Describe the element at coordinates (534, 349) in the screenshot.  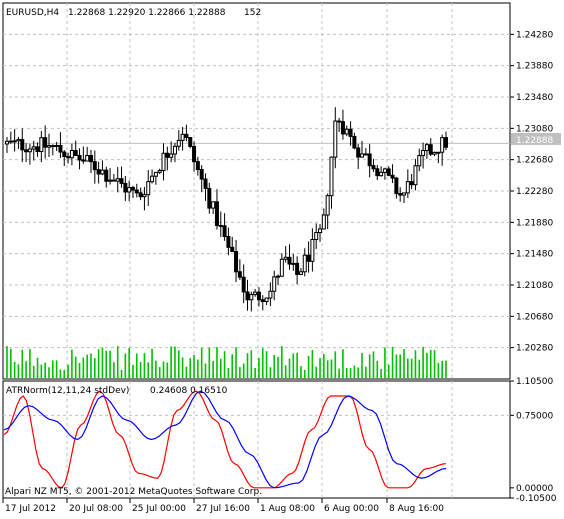
I see `price-tick-label: 1.20280` at that location.